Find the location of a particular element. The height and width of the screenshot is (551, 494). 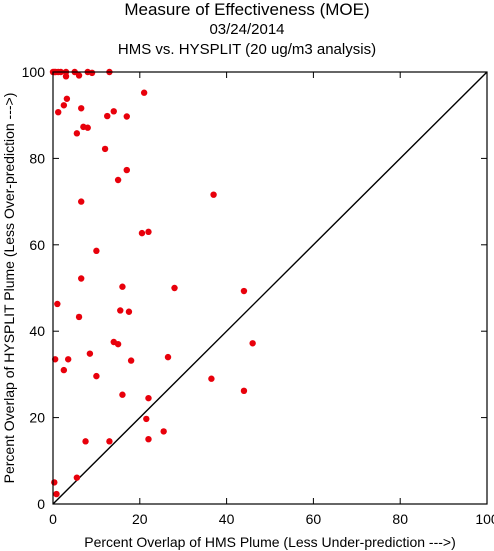

x-tick-label: 40 is located at coordinates (227, 519).